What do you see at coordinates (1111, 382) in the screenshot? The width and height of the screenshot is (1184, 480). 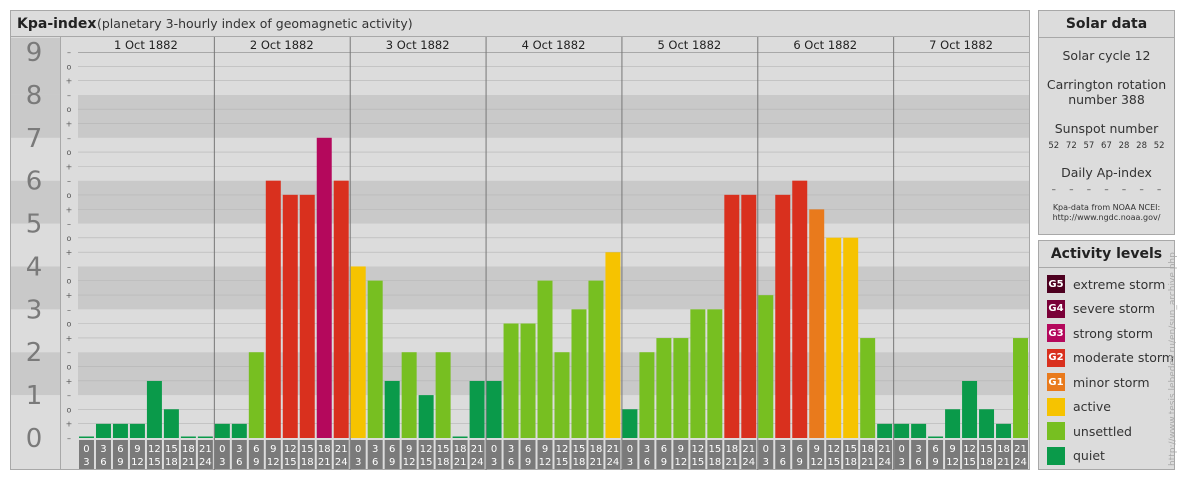 I see `legend-label: minor storm` at bounding box center [1111, 382].